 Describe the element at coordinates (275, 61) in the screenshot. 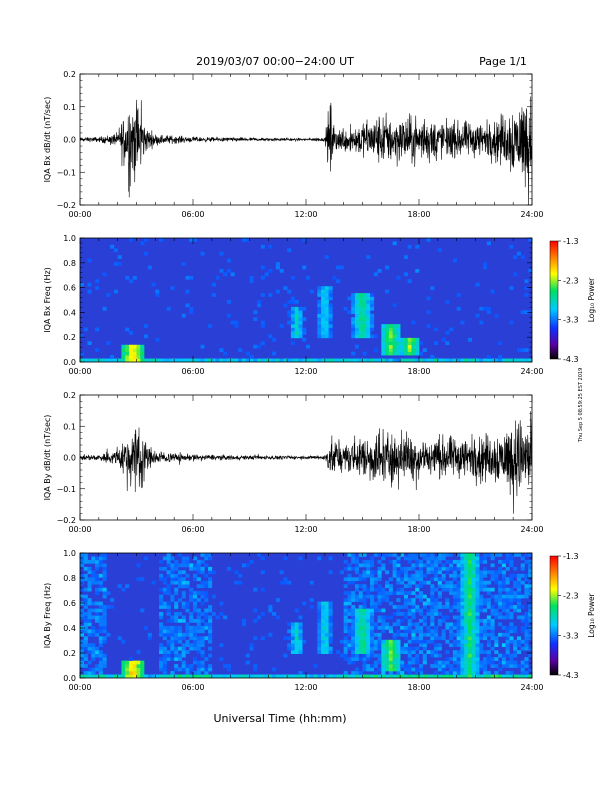

I see `page-title: 2019/03/07 00:00−24:00 UT` at that location.